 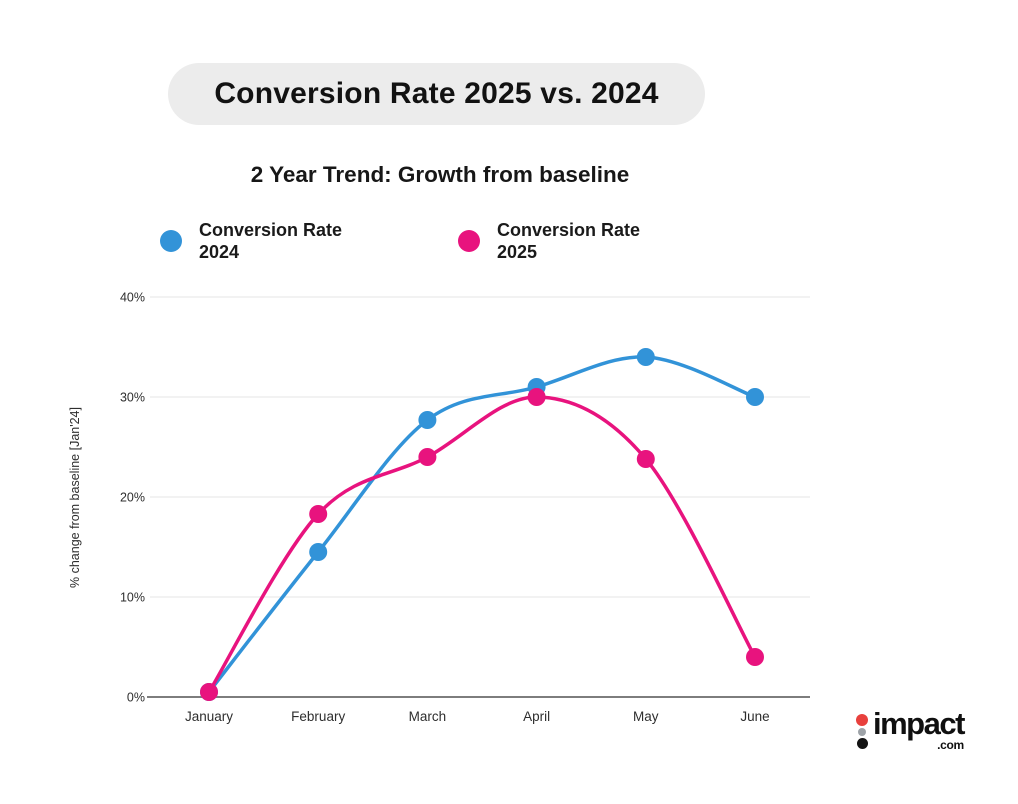 What do you see at coordinates (950, 745) in the screenshot?
I see `logo-domain-suffix: .com` at bounding box center [950, 745].